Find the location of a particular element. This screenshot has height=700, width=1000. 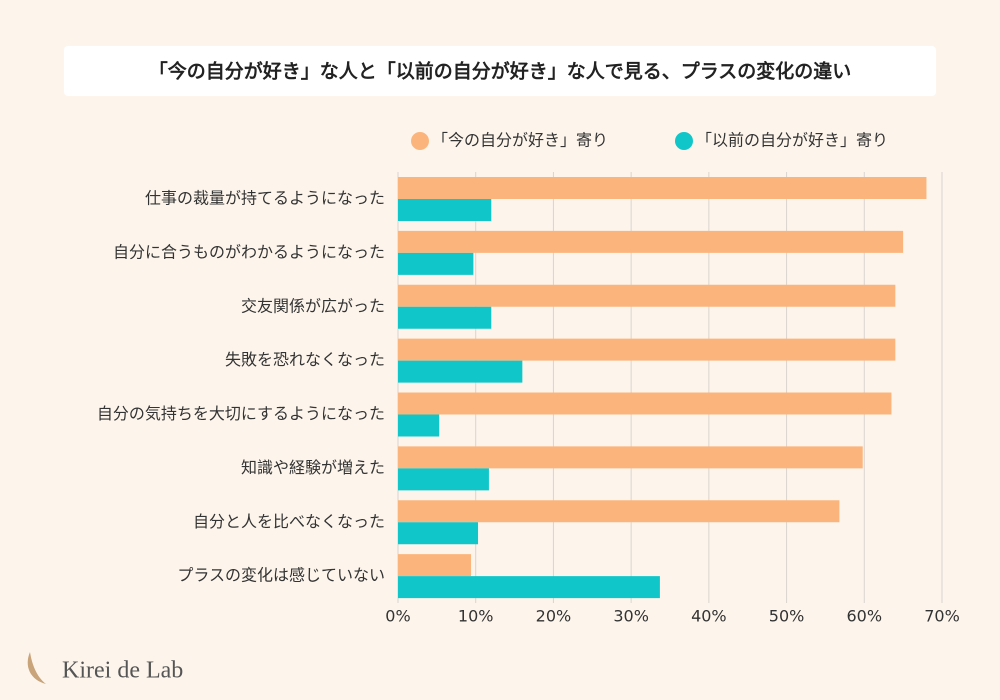

x-tick-label: 30% is located at coordinates (631, 616).